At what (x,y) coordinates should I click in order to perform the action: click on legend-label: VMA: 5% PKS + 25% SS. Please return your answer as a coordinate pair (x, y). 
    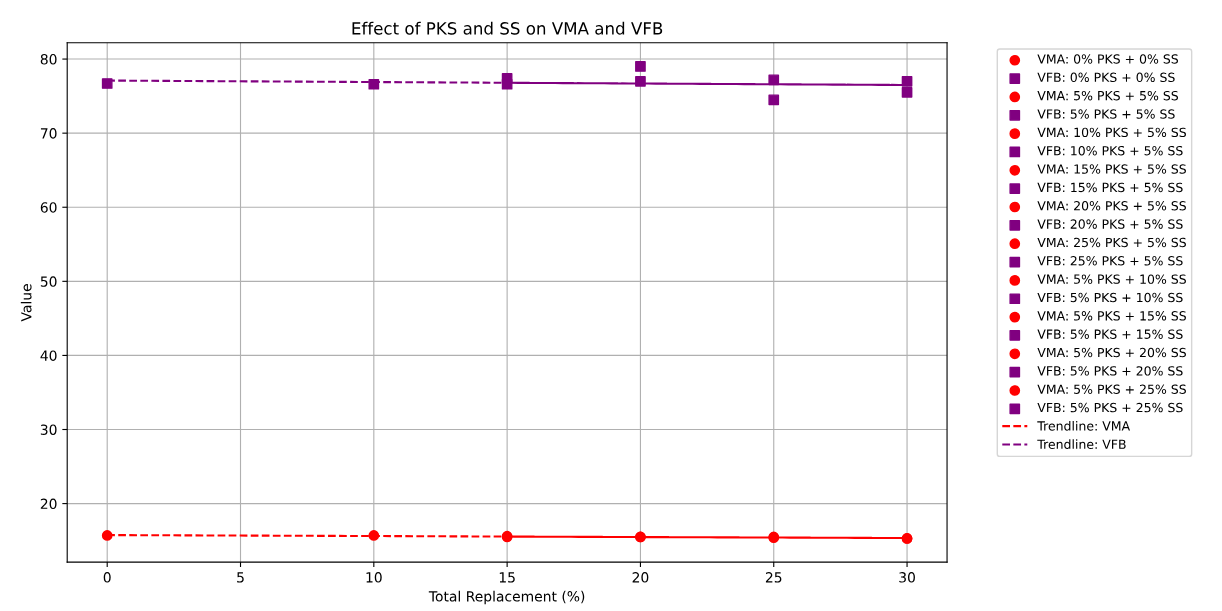
    Looking at the image, I should click on (1111, 389).